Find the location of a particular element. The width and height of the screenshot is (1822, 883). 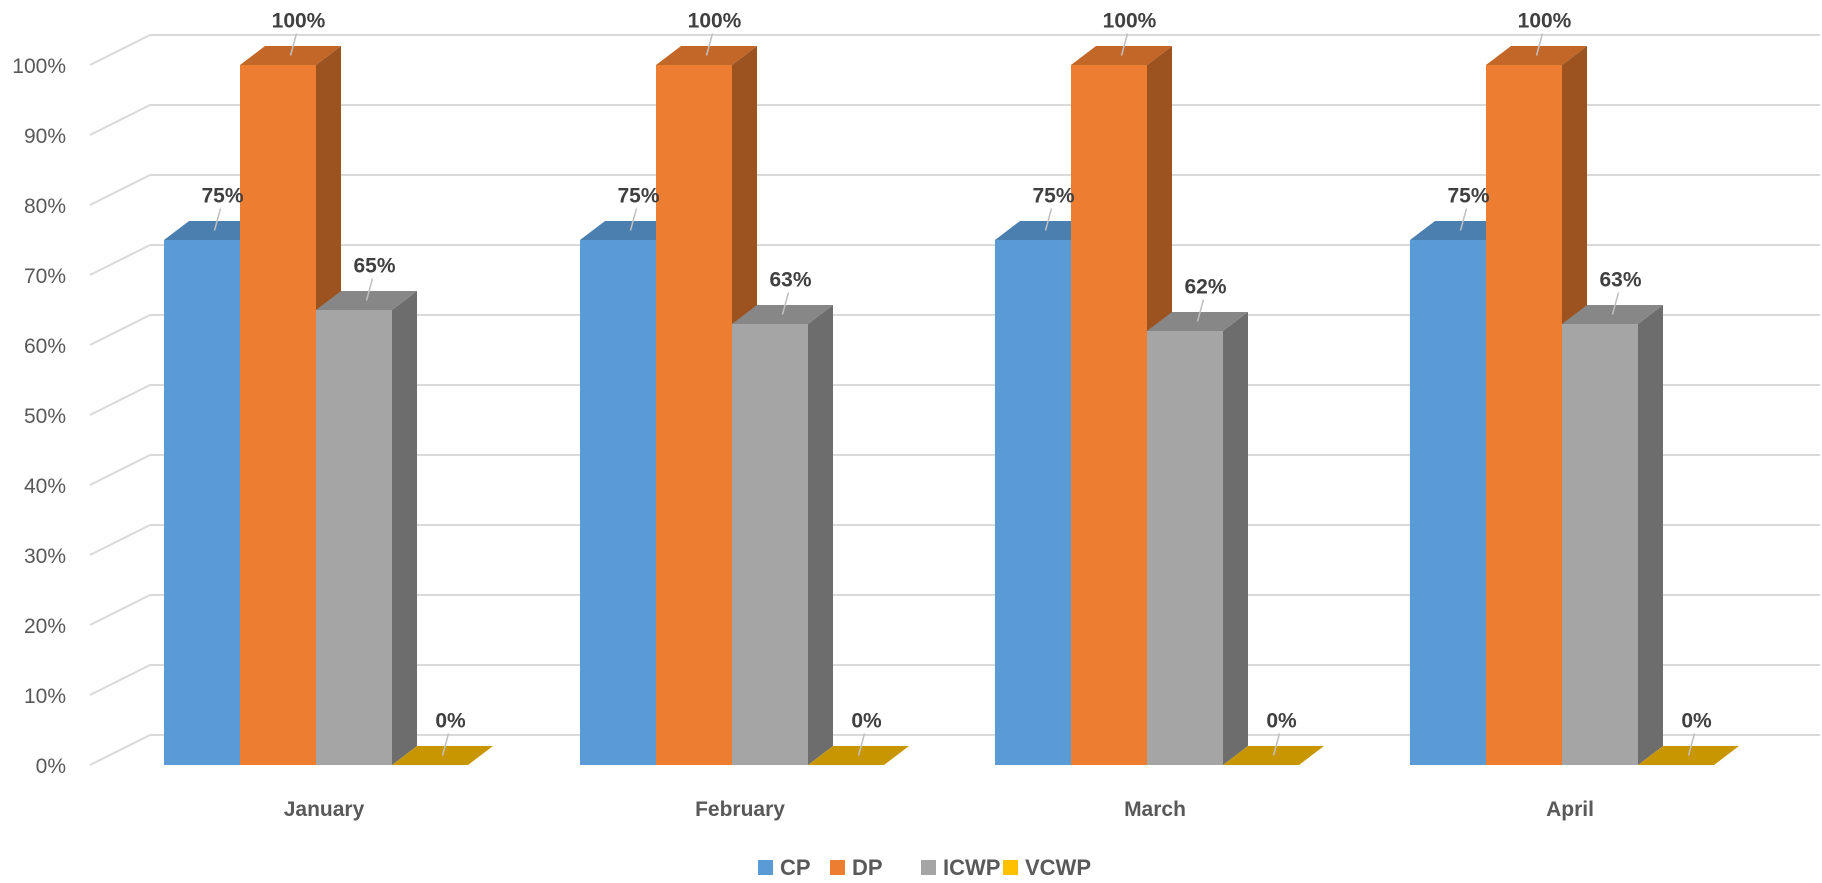

legend-label: DP is located at coordinates (867, 867).